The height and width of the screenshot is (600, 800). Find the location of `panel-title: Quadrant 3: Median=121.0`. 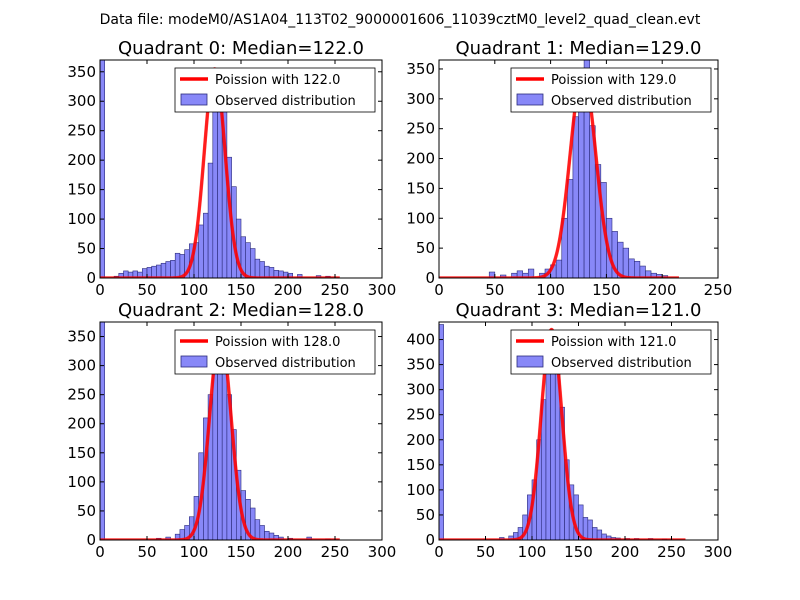

panel-title: Quadrant 3: Median=121.0 is located at coordinates (579, 310).